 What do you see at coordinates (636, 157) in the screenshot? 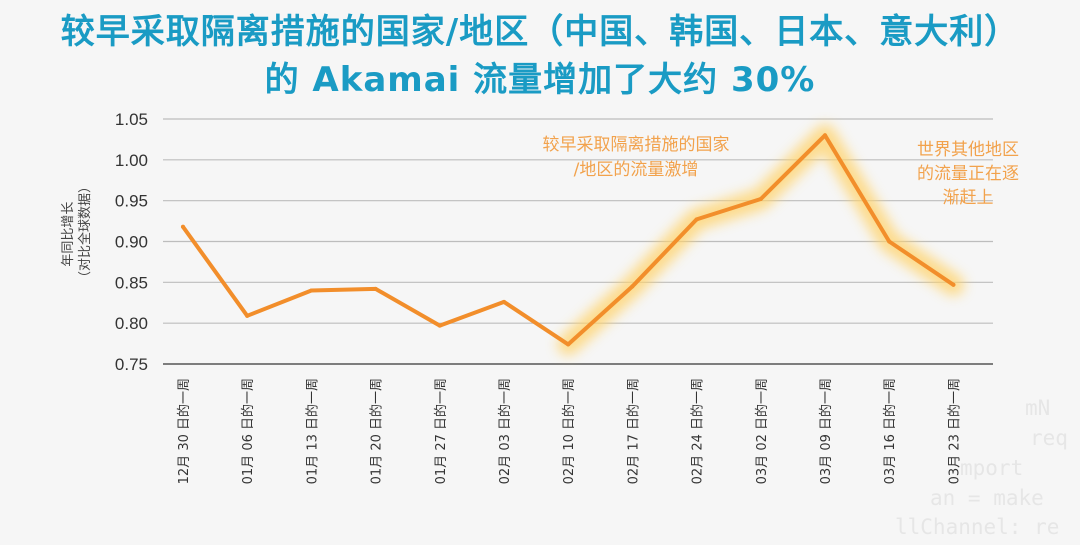
I see `annotation-1: 较早采取隔离措施的国家/地区的流量激增` at bounding box center [636, 157].